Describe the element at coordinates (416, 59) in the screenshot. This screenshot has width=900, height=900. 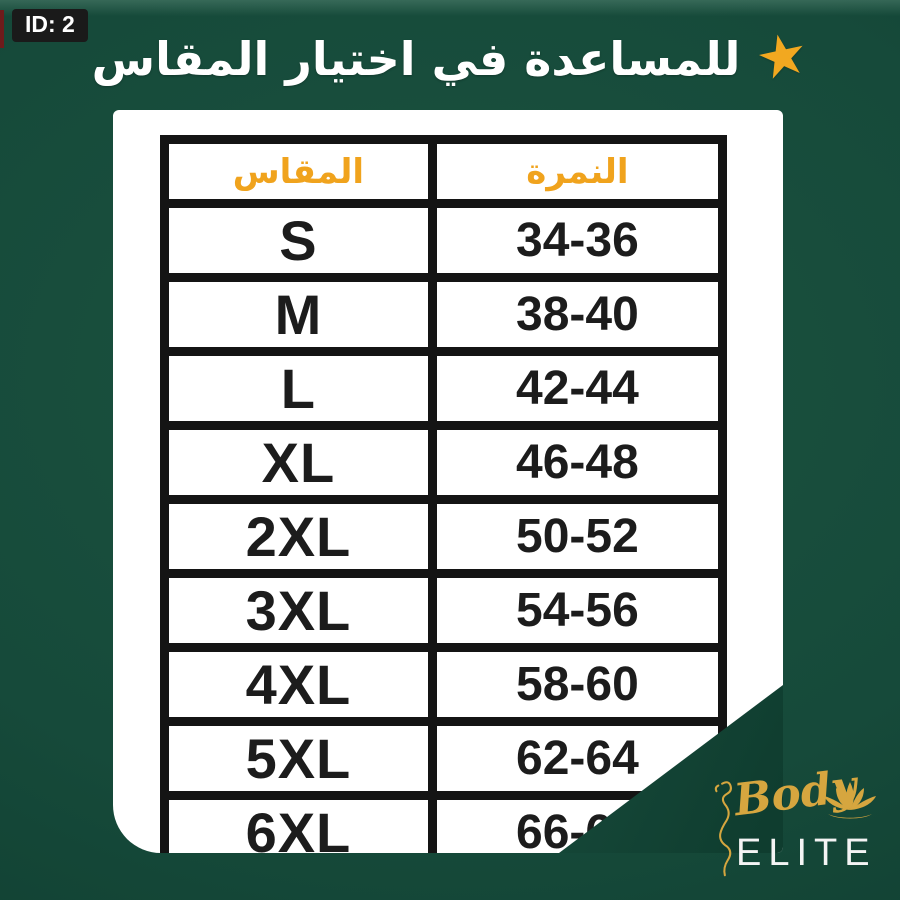
I see `title-text: للمساعدة في اختيار المقاس` at that location.